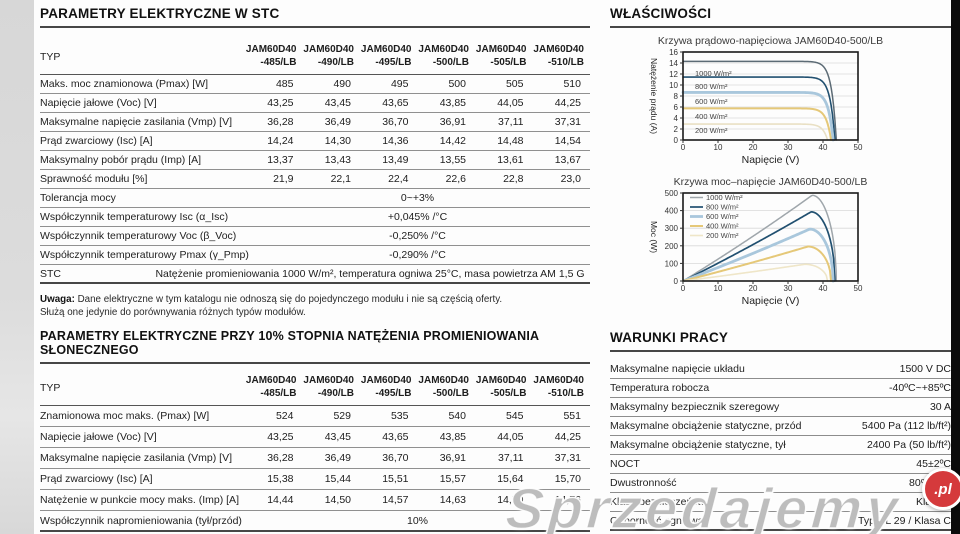 This screenshot has width=960, height=534. Describe the element at coordinates (706, 426) in the screenshot. I see `condition-label: Maksymalne obciążenie statyczne, przód` at that location.